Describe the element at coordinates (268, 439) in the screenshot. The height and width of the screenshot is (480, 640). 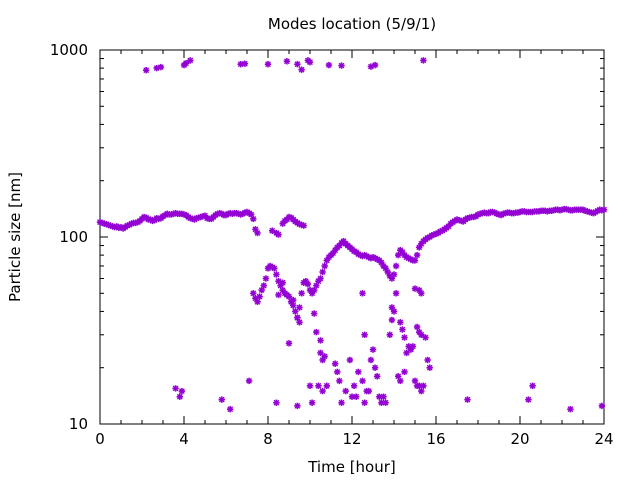
I see `x-tick-label: 8` at that location.